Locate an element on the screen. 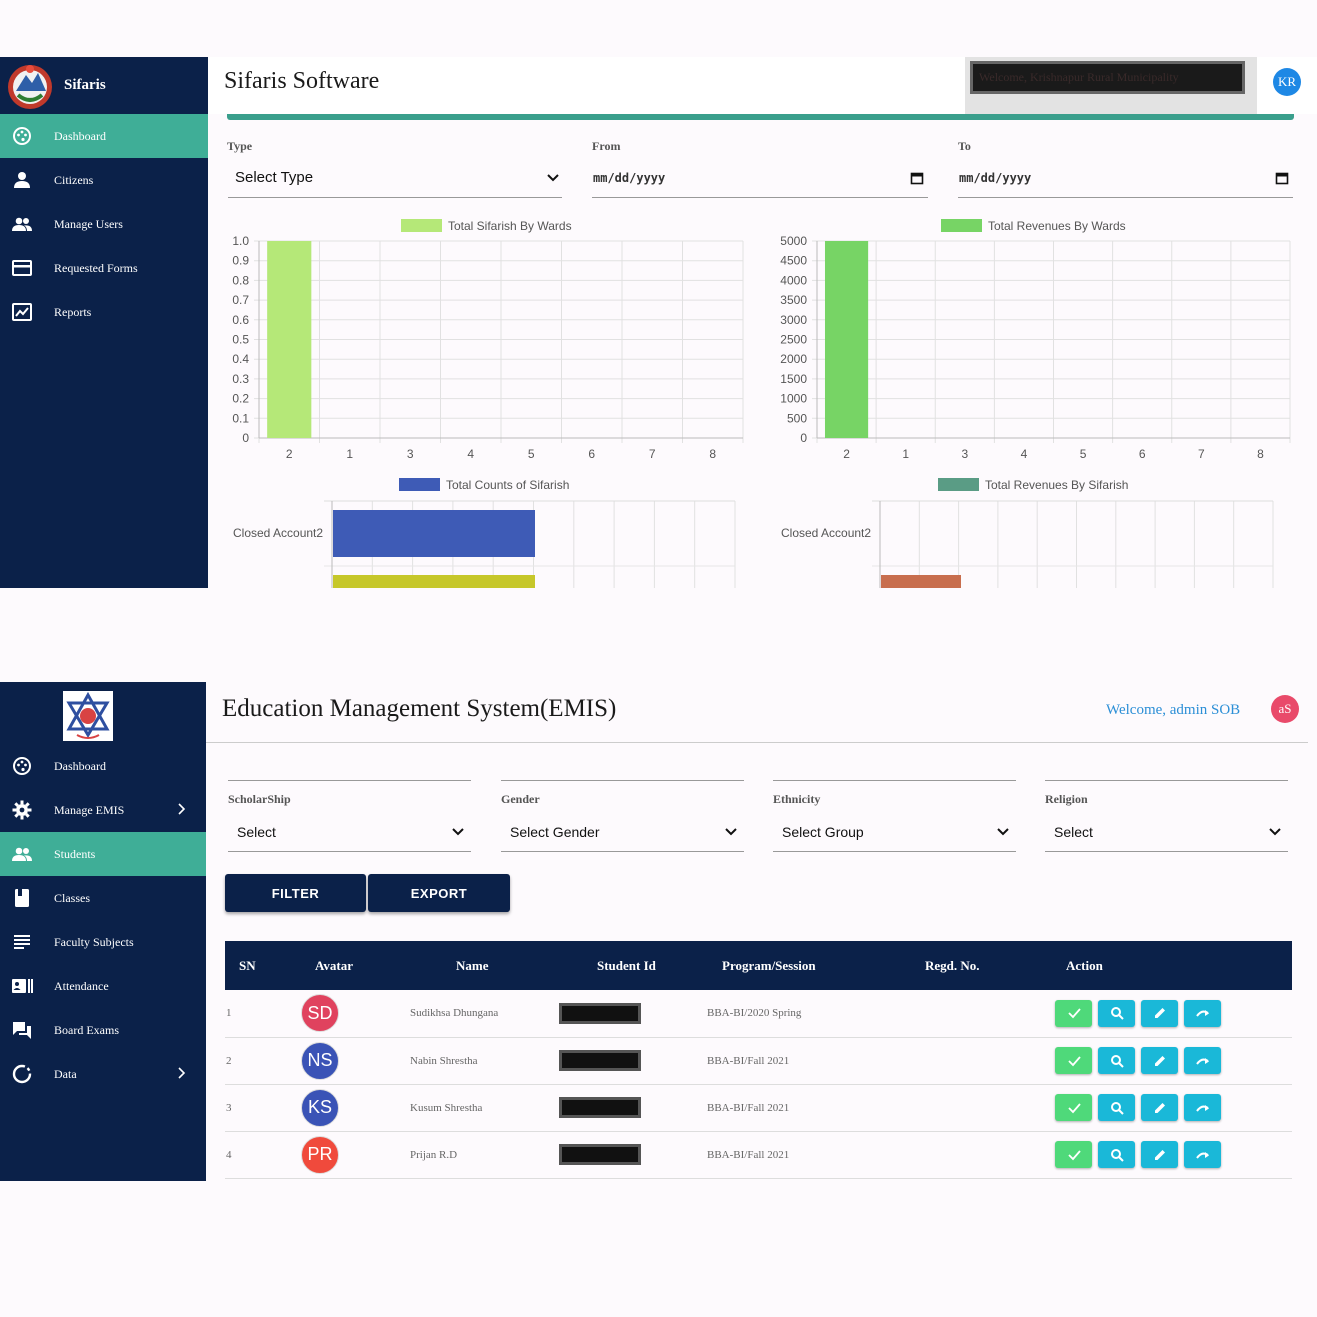 The image size is (1317, 1317). cell-name: Prijan R.D is located at coordinates (482, 1155).